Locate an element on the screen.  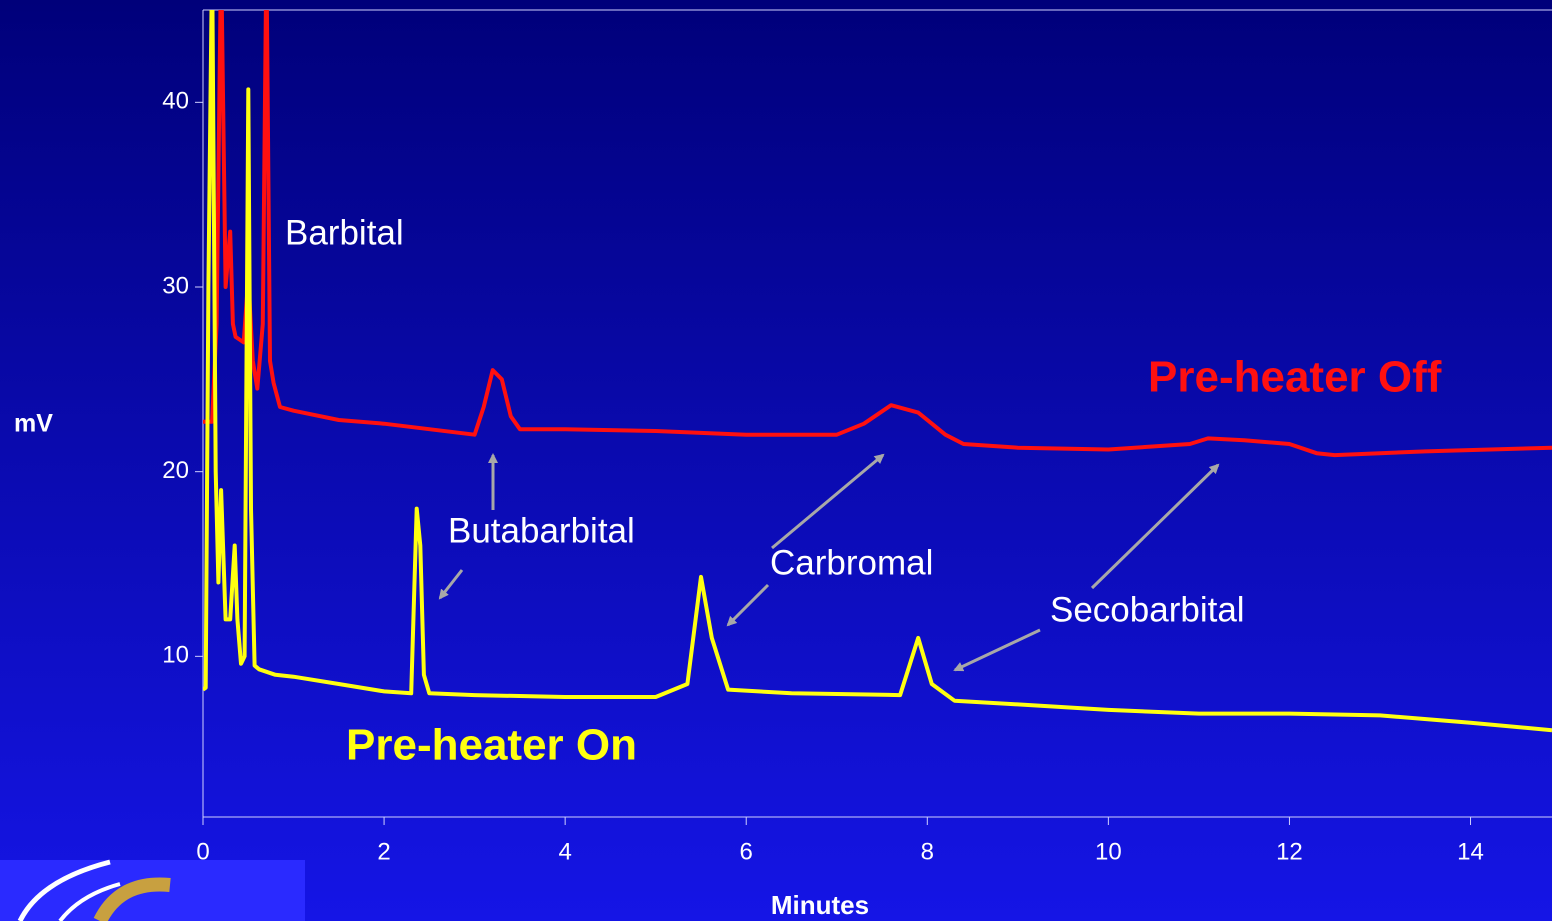
arrows is located at coordinates (829, 562).